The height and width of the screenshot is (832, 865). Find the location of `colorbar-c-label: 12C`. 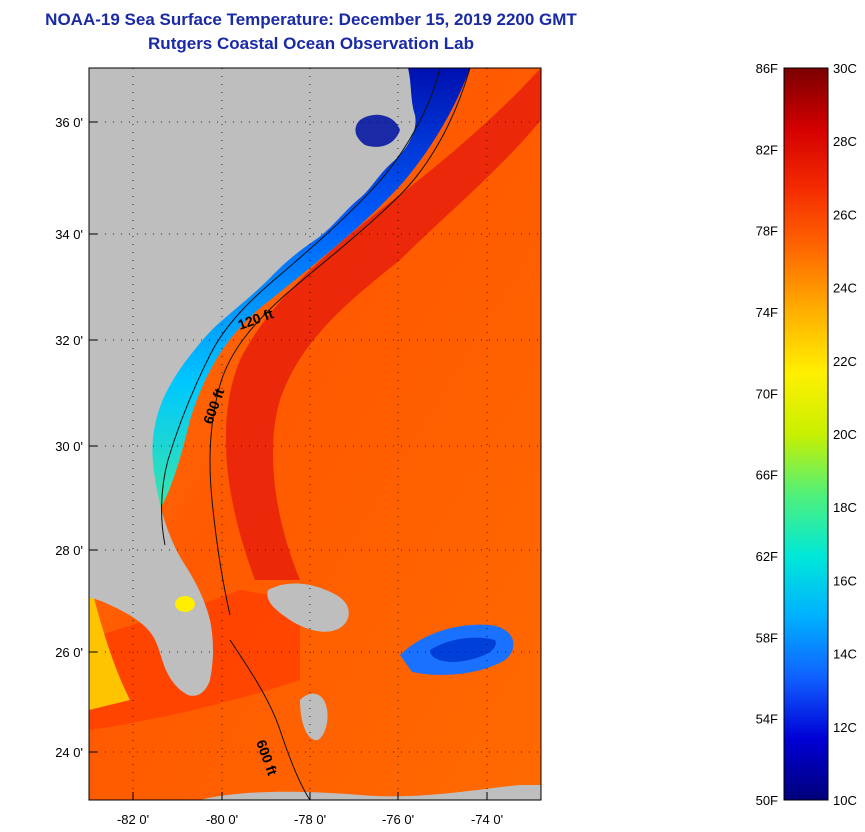

colorbar-c-label: 12C is located at coordinates (845, 727).